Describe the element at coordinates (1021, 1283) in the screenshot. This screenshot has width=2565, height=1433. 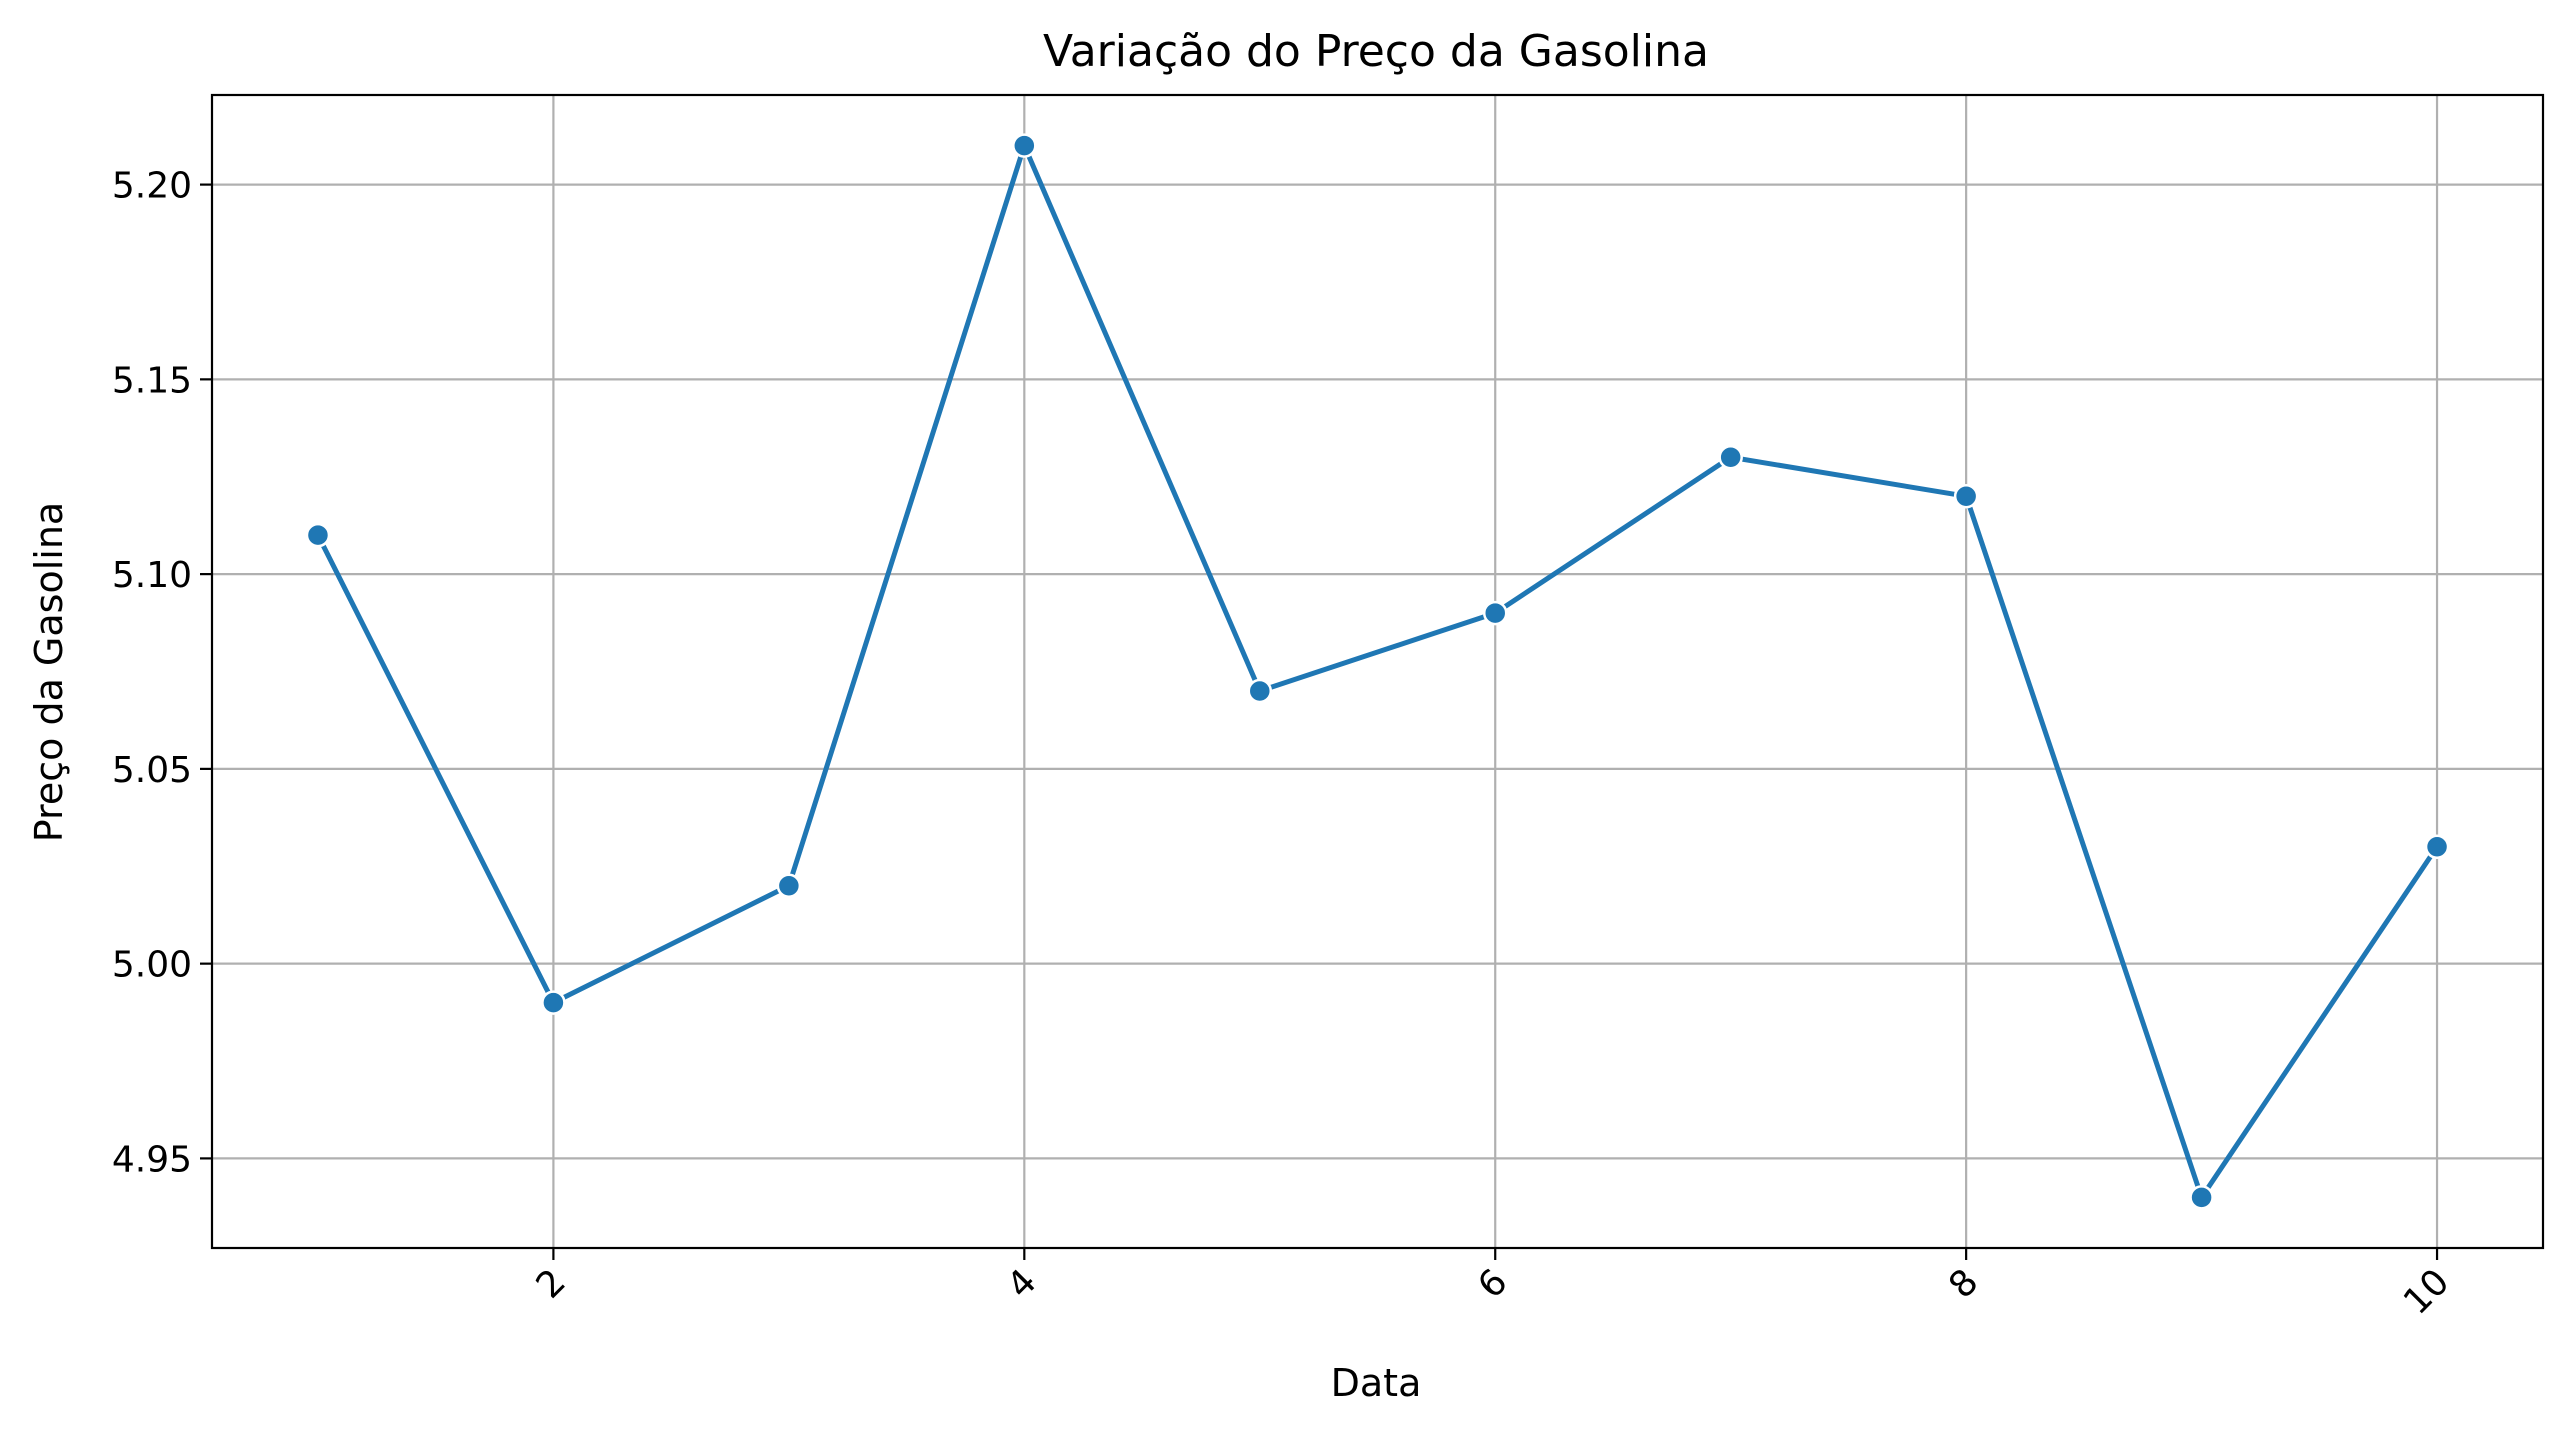
I see `x-tick-label: 4` at that location.